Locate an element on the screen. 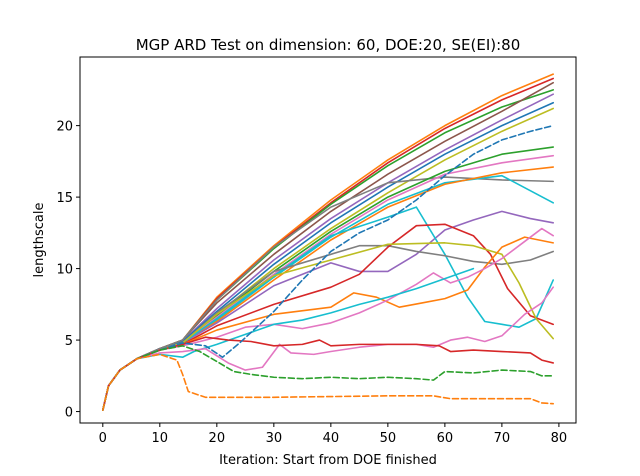  x-axis-label: Iteration: Start from DOE finished is located at coordinates (328, 460).